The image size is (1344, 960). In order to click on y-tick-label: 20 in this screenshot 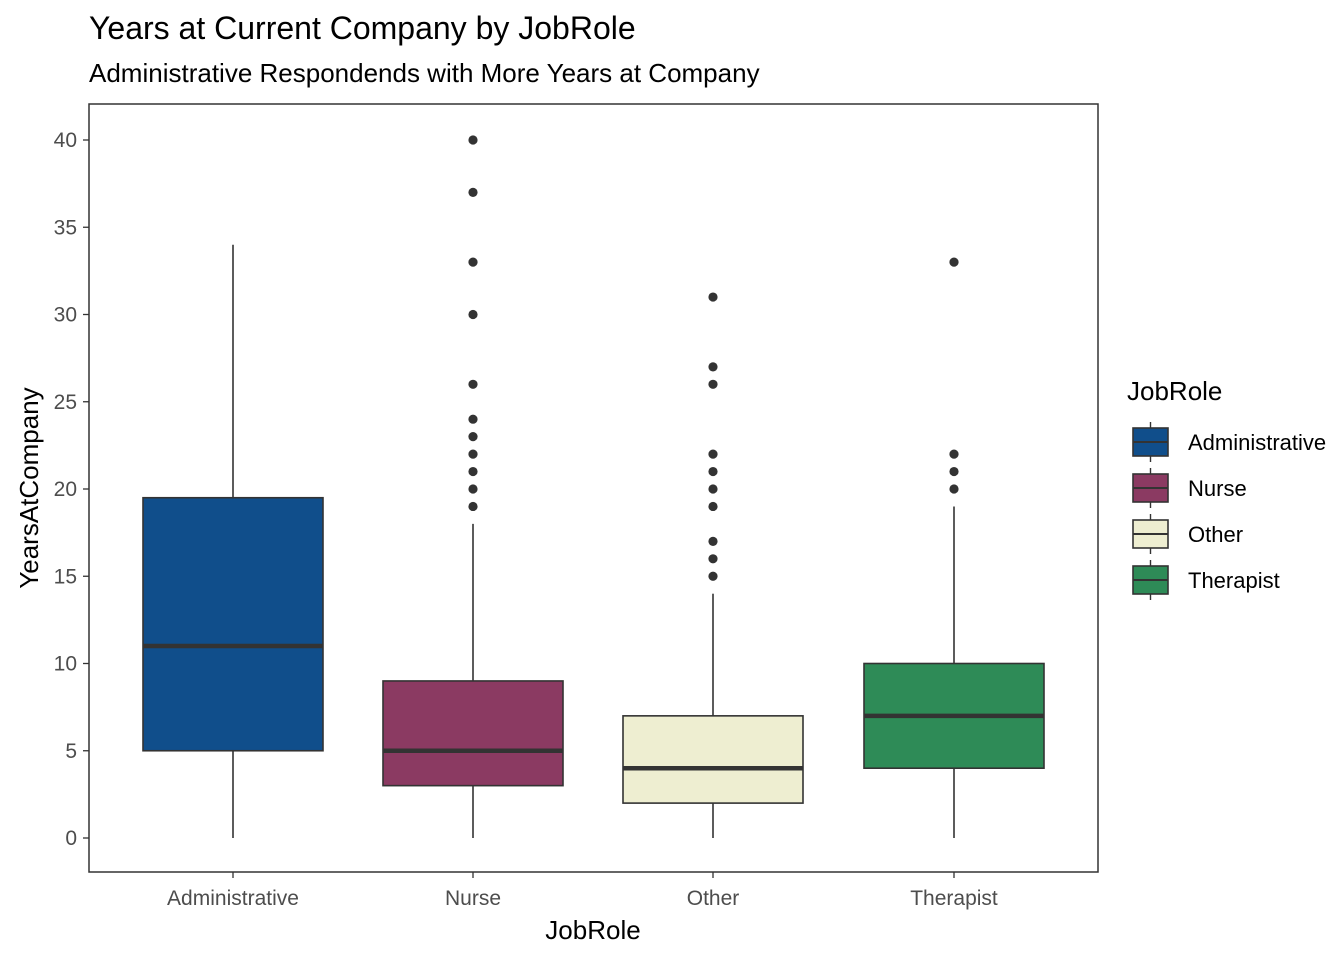, I will do `click(65, 489)`.